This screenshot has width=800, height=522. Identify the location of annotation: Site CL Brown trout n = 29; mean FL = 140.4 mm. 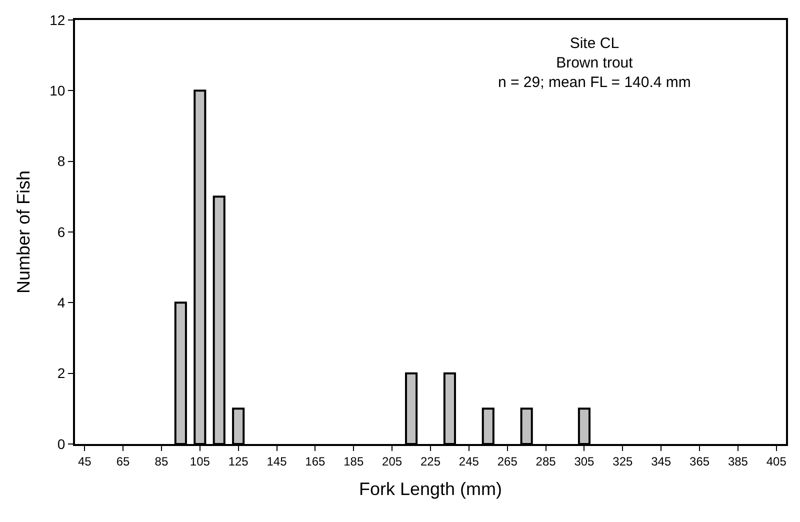
(594, 63).